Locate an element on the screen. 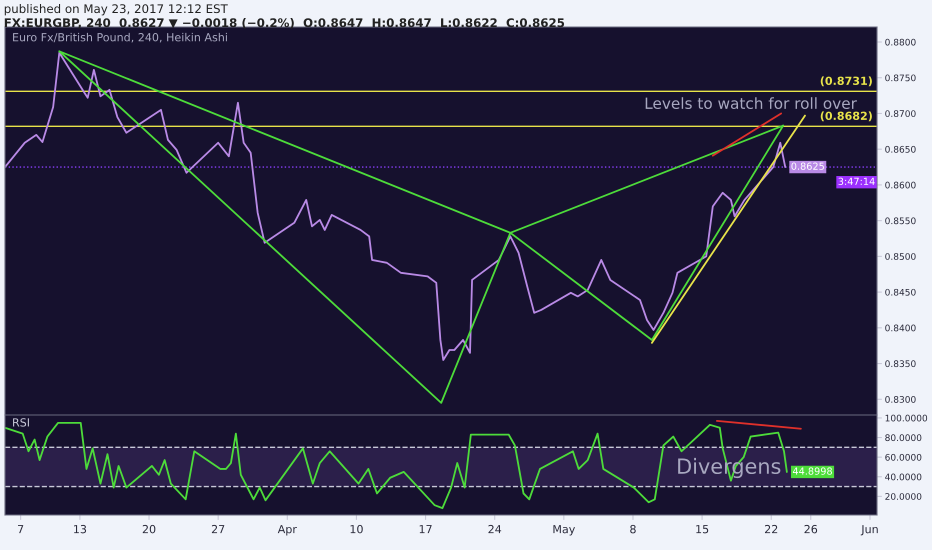  x-tick-label: 17 is located at coordinates (426, 529).